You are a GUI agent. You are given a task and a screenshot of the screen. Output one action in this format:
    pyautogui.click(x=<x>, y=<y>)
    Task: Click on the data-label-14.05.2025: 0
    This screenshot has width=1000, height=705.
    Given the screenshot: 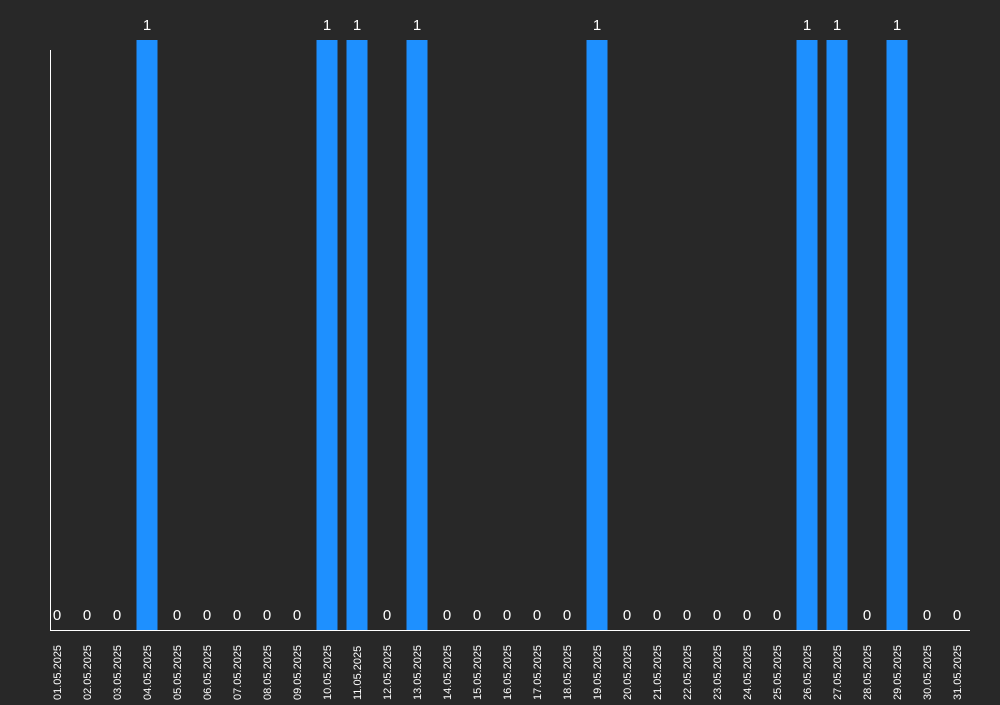 What is the action you would take?
    pyautogui.click(x=447, y=615)
    